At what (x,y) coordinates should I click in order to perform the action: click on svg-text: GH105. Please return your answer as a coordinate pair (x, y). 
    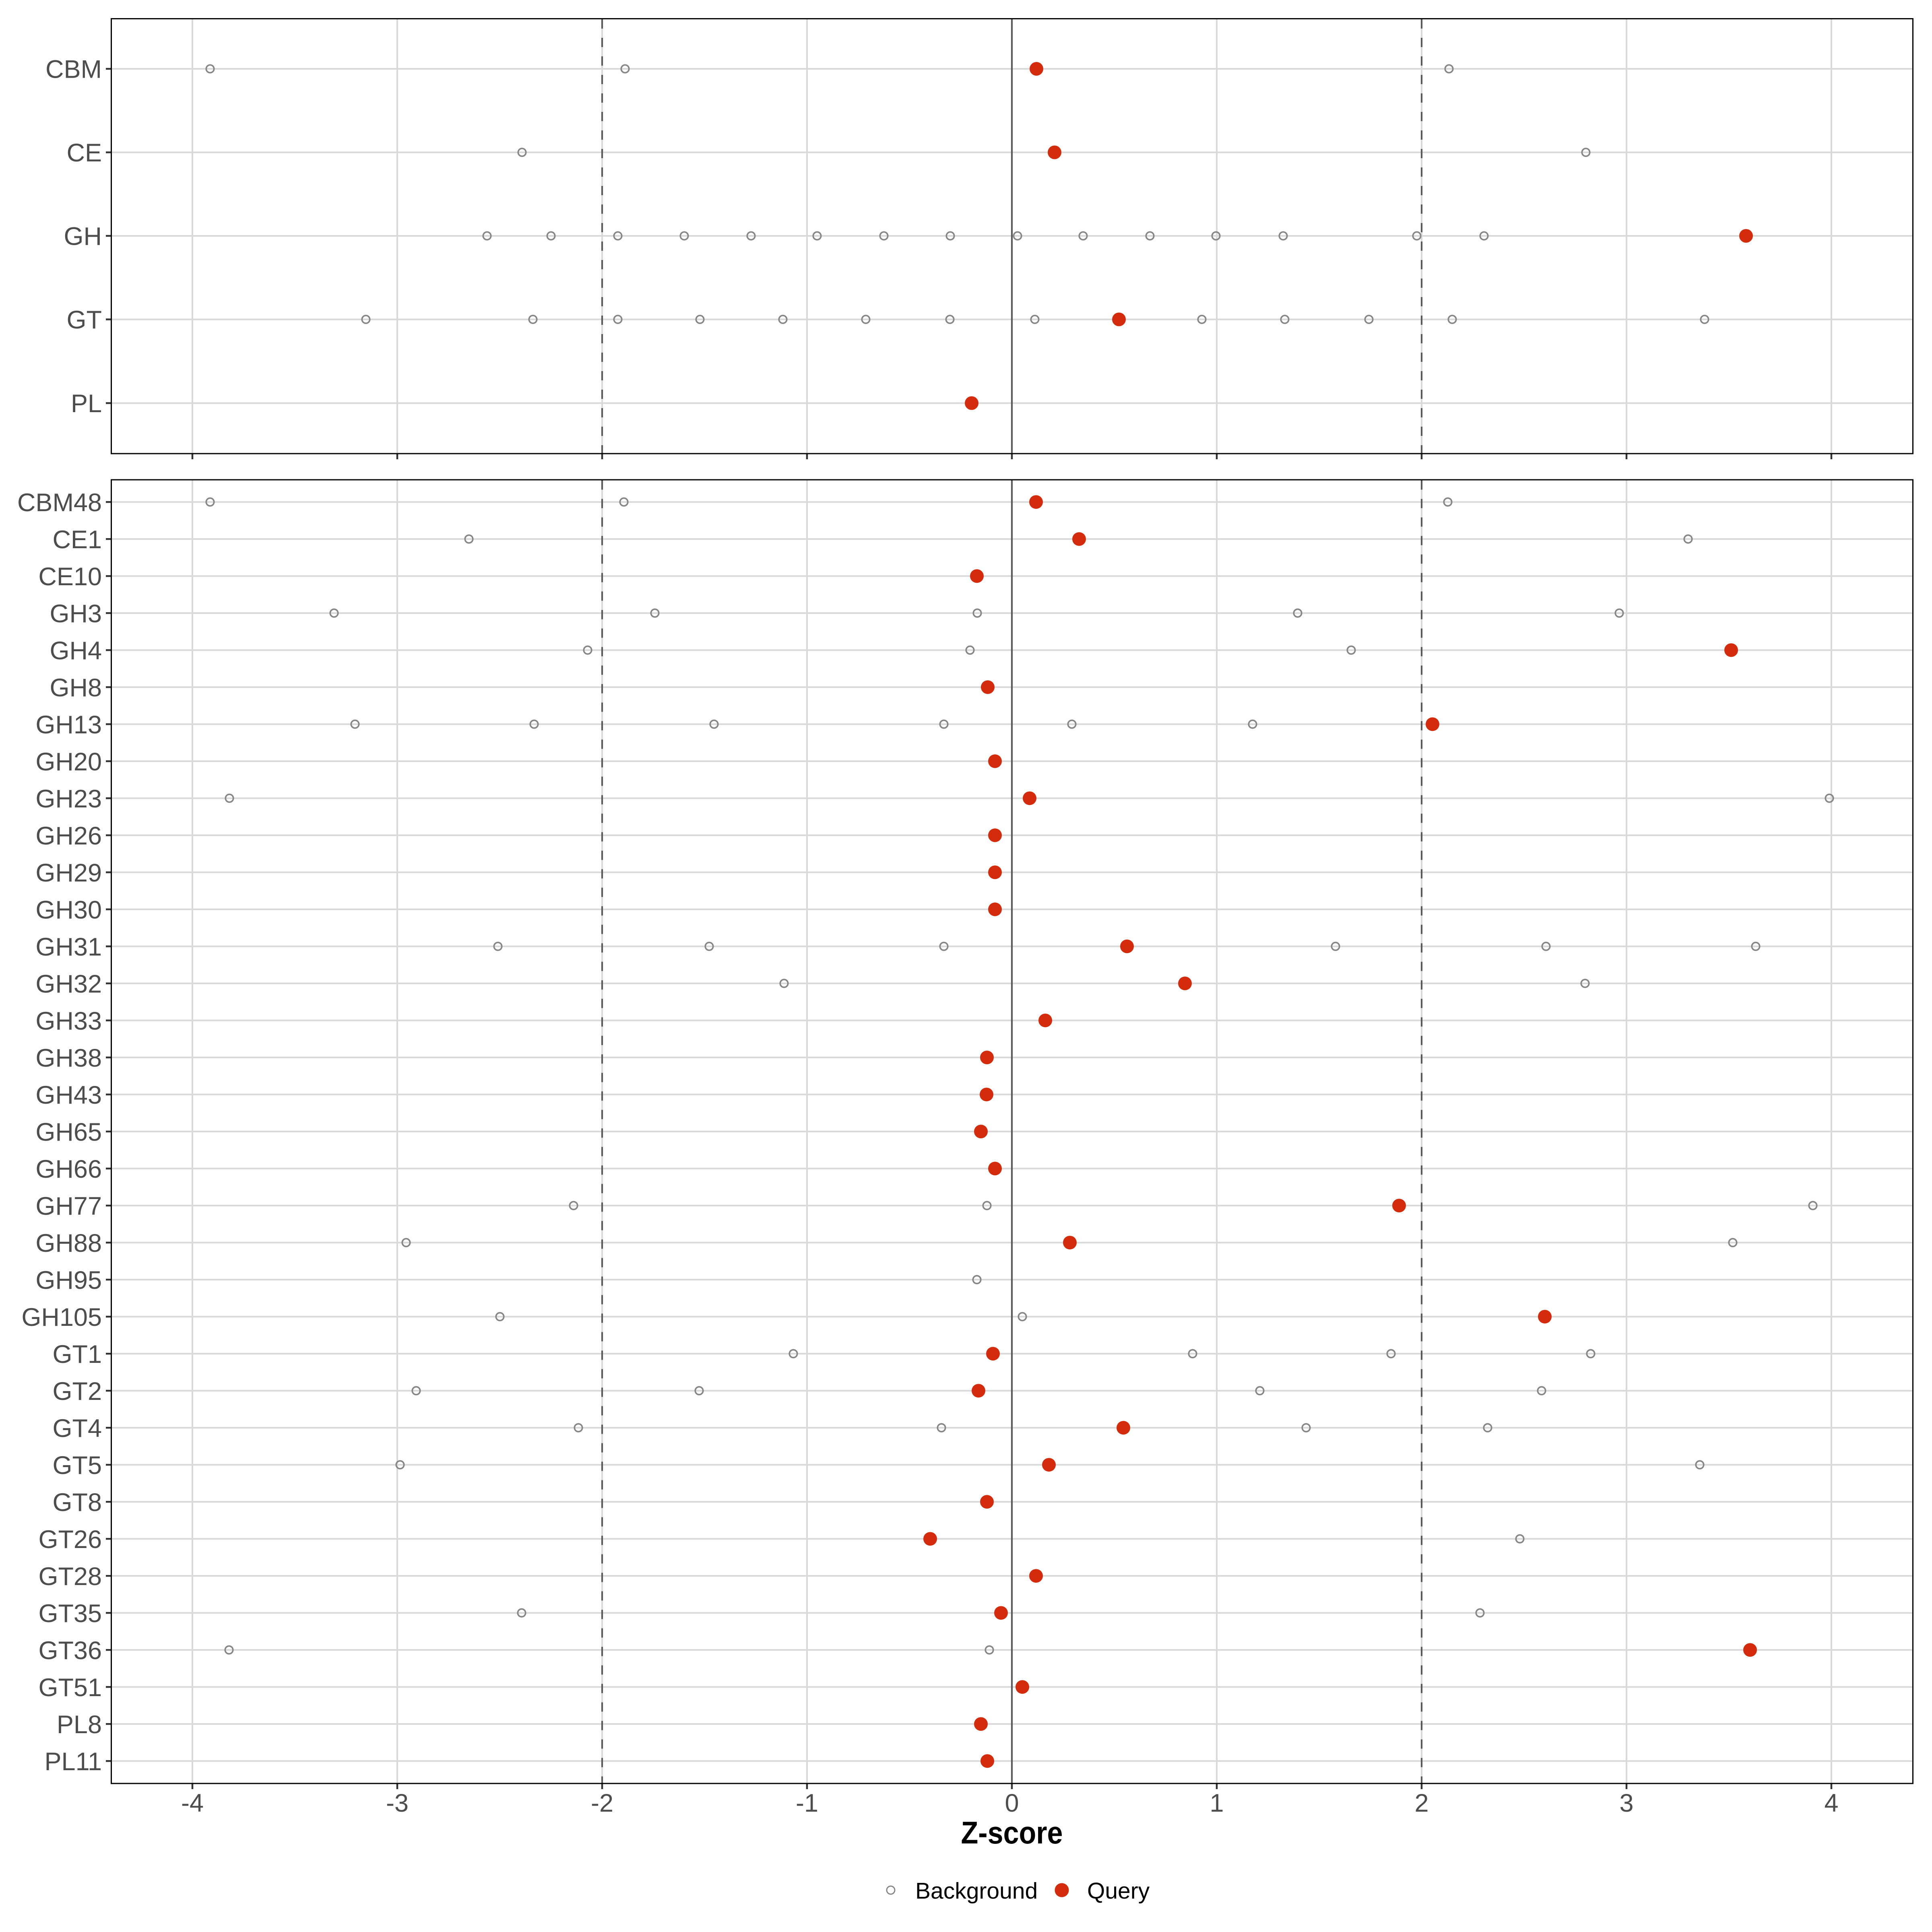
    Looking at the image, I should click on (61, 1317).